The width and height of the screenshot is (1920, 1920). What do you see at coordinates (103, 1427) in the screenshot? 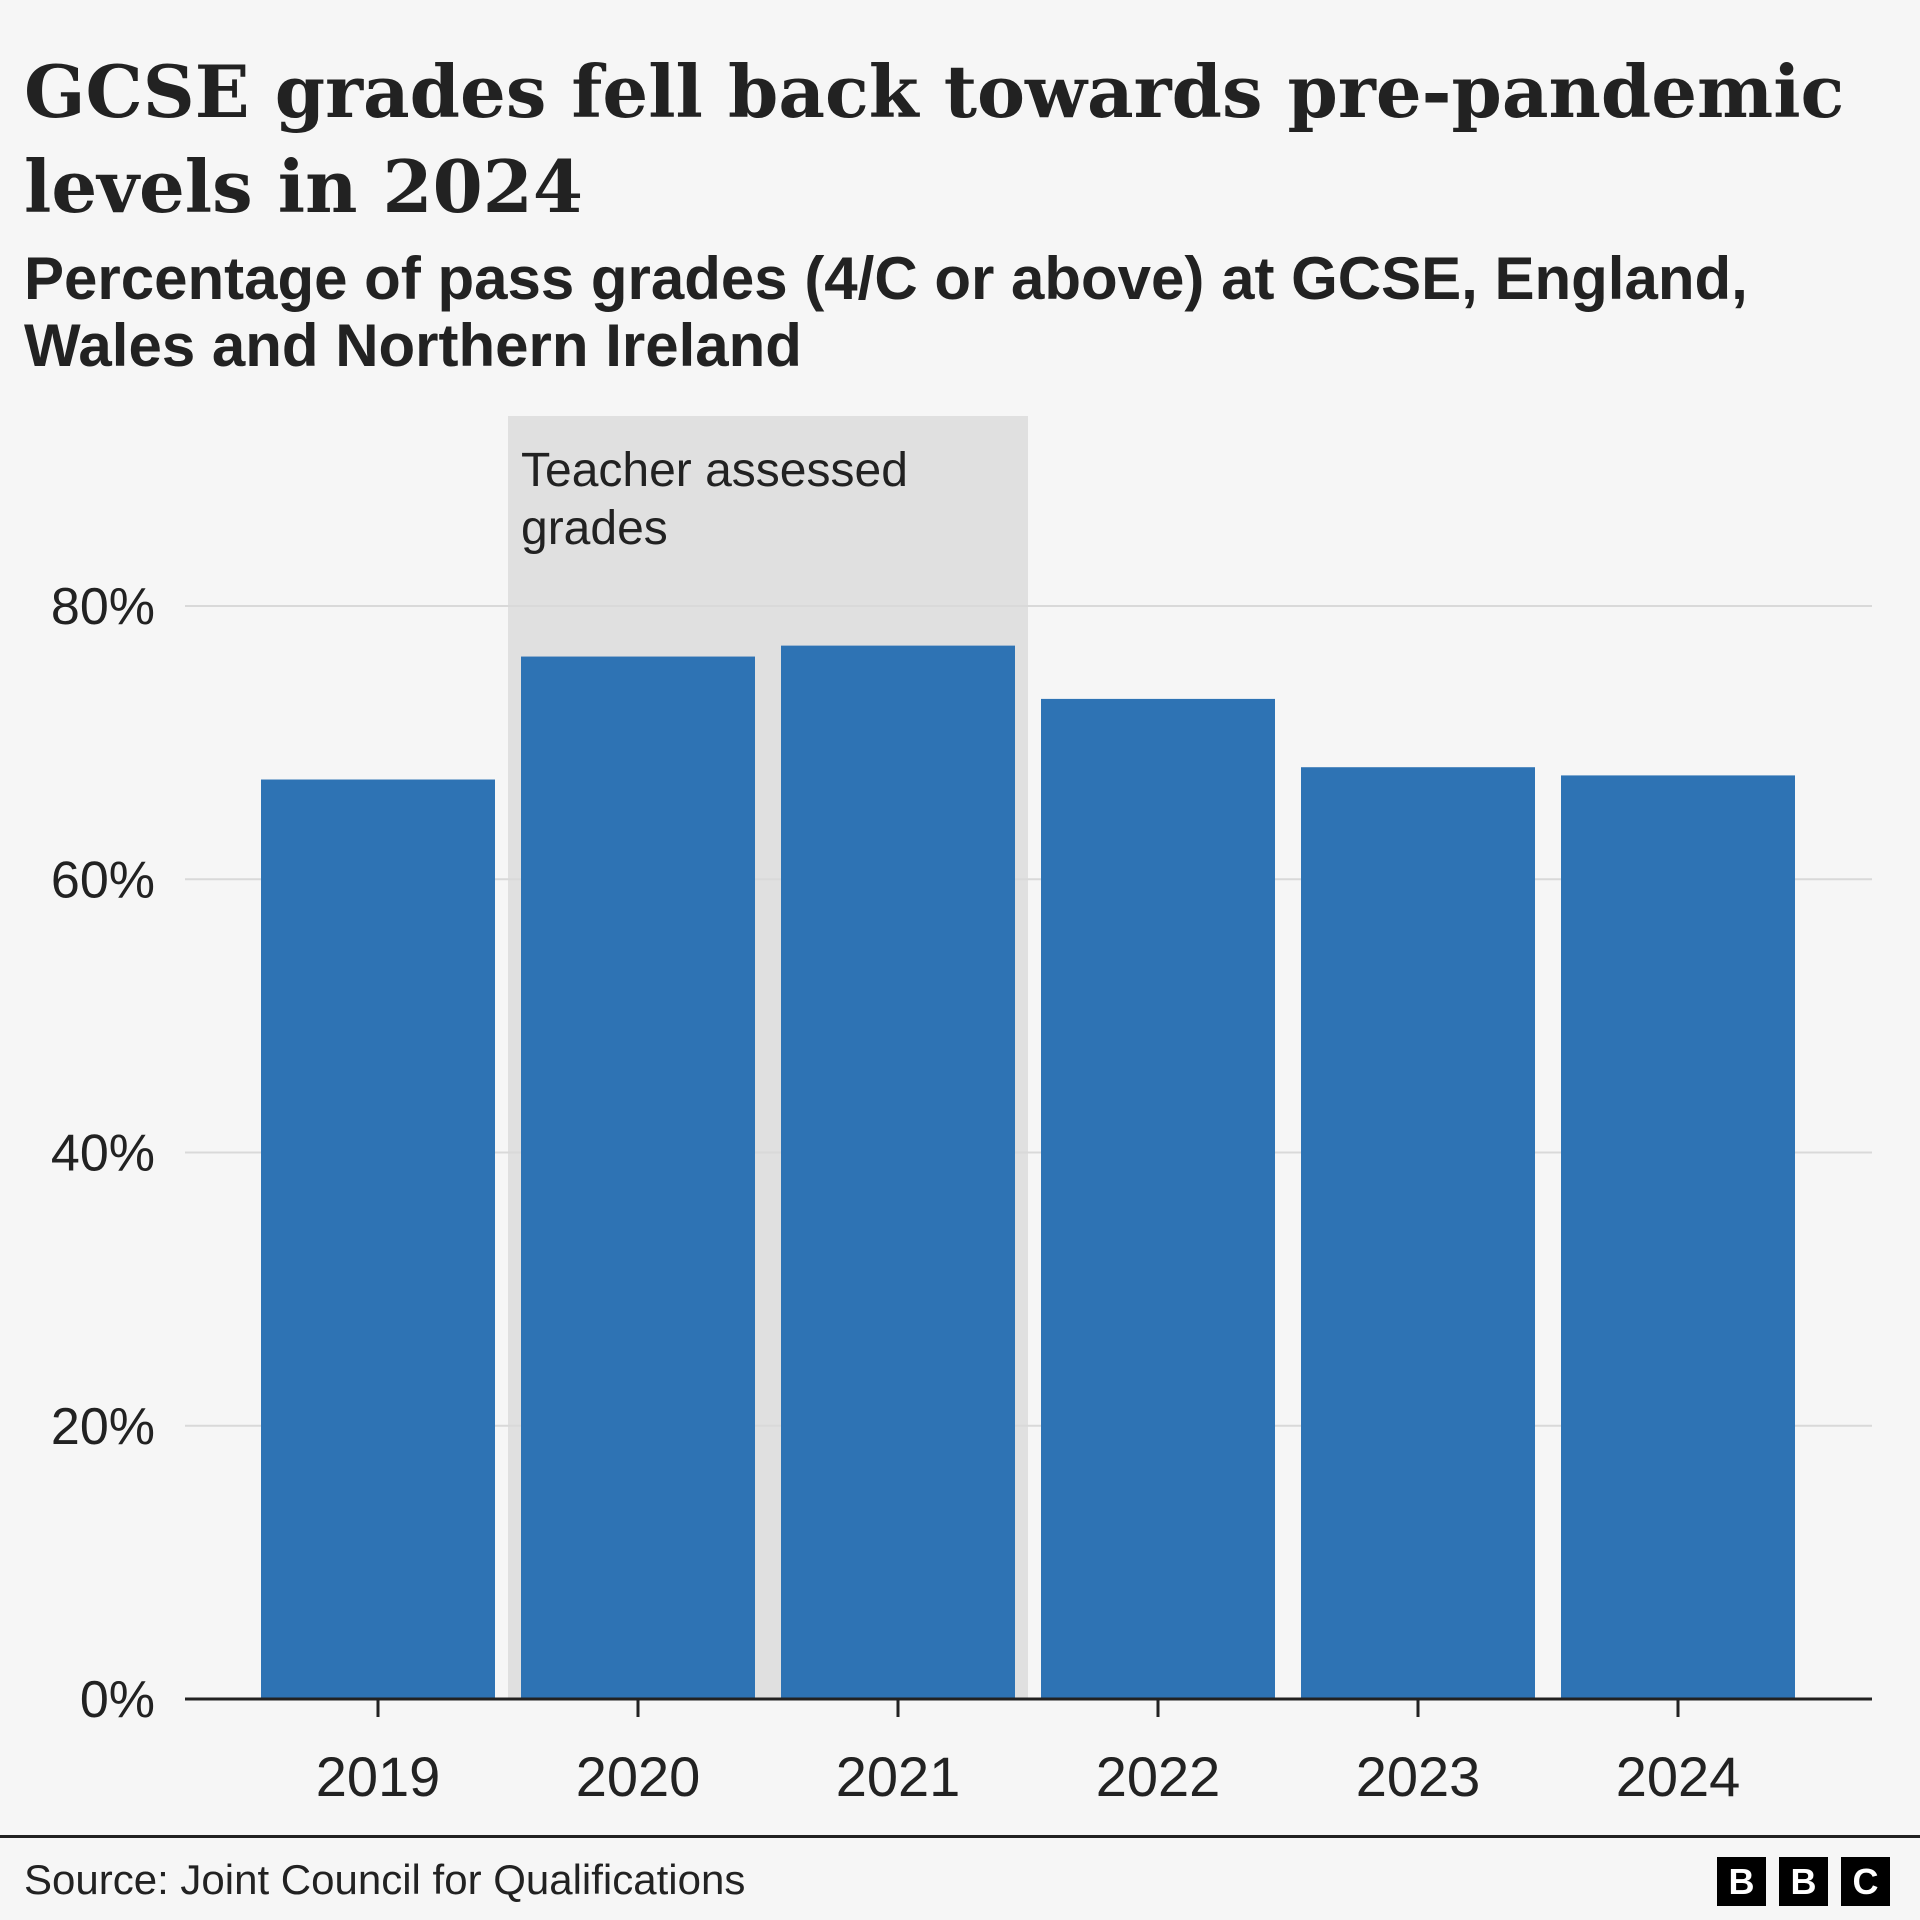
I see `y-tick-label: 20%` at bounding box center [103, 1427].